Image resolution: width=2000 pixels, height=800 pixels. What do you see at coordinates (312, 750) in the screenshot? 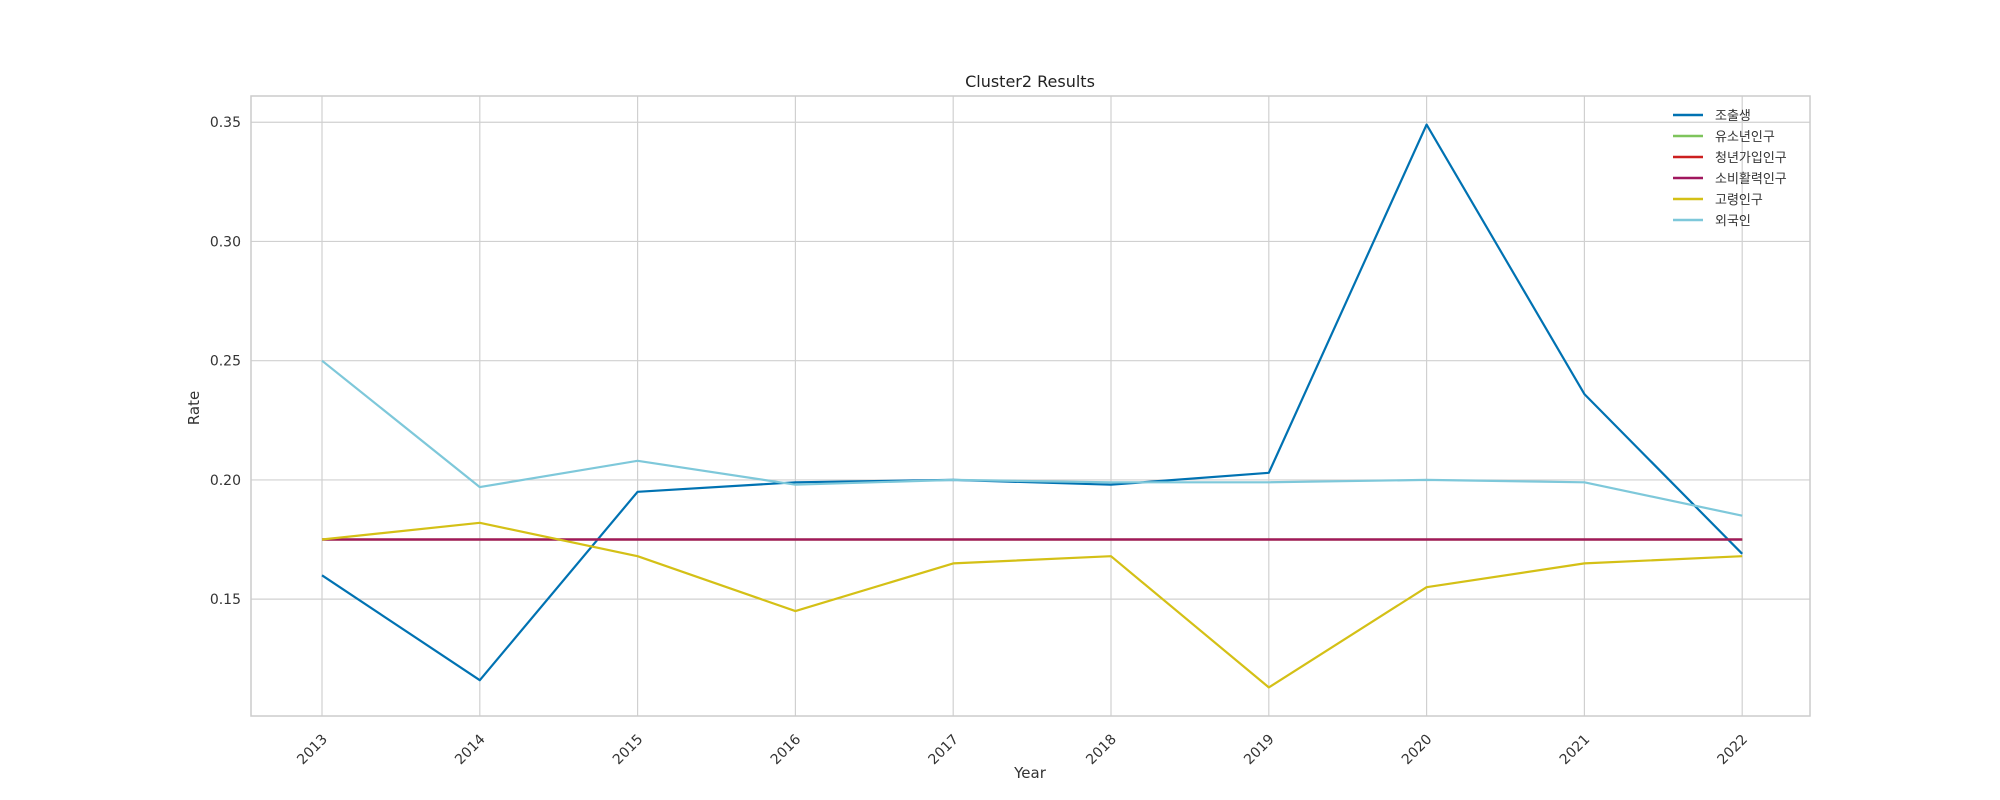
I see `x-tick-label: 2013` at bounding box center [312, 750].